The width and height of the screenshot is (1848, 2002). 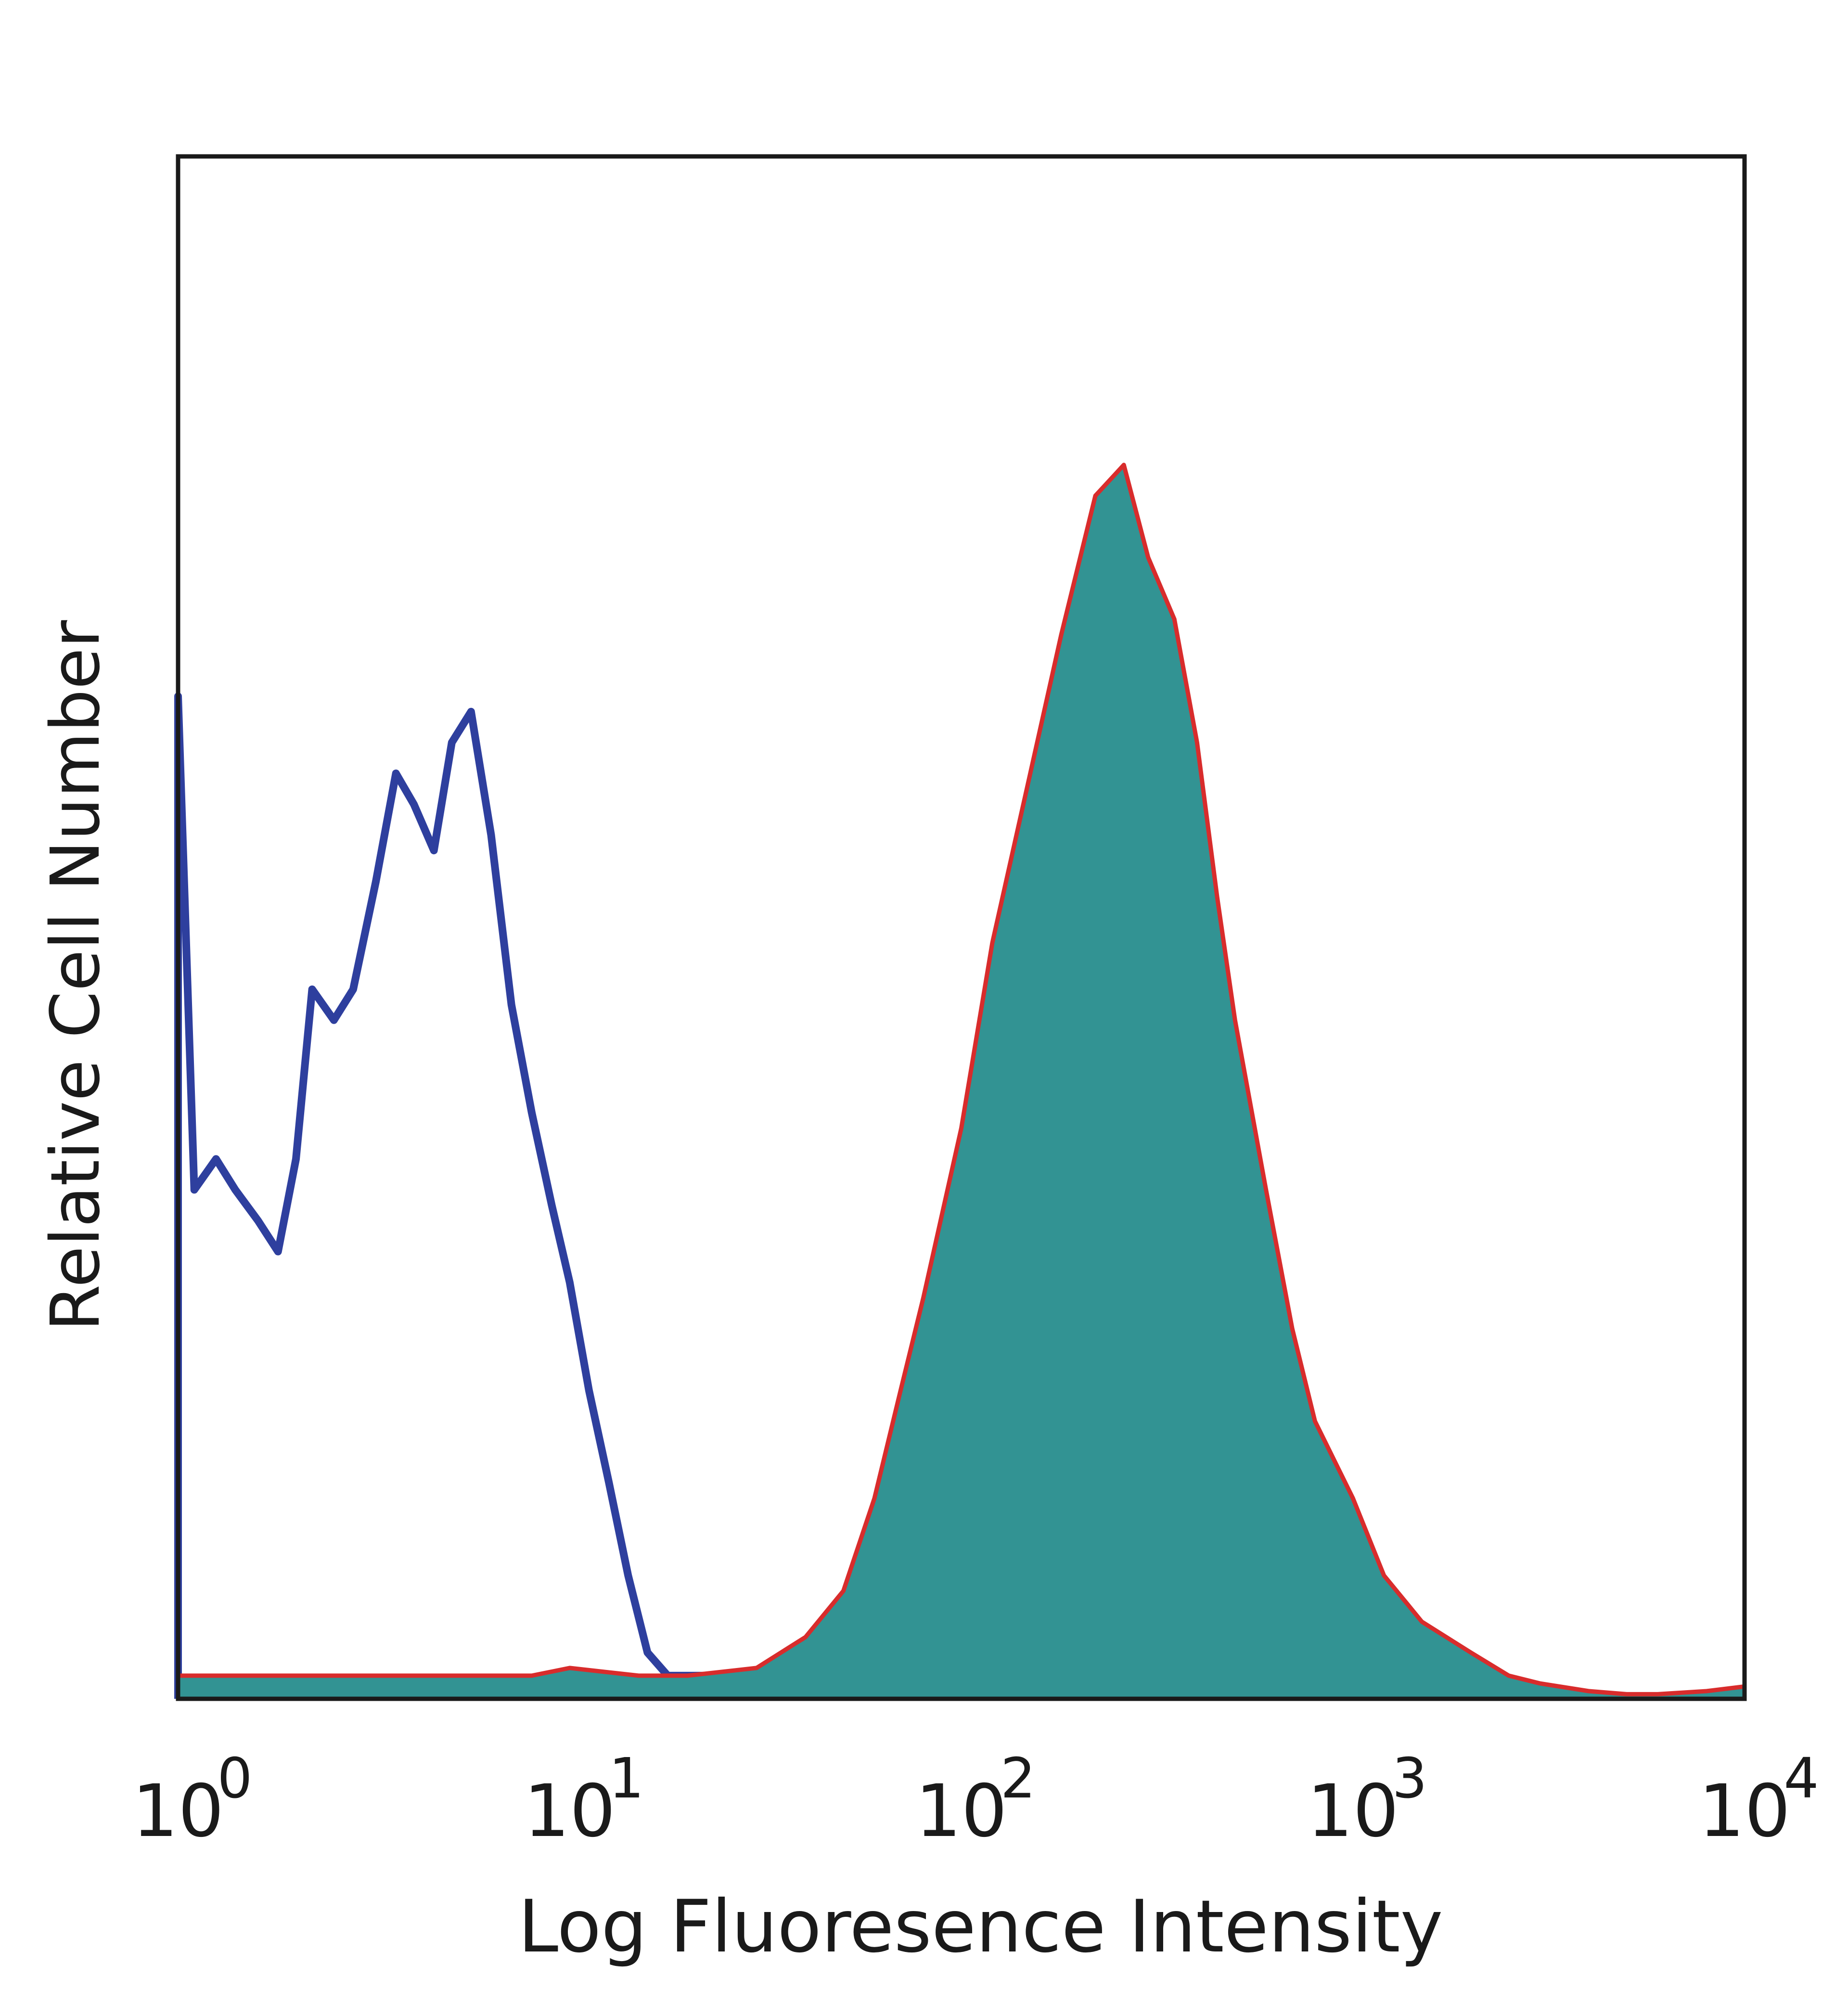 What do you see at coordinates (1745, 1811) in the screenshot?
I see `x-tick-base-4: 10` at bounding box center [1745, 1811].